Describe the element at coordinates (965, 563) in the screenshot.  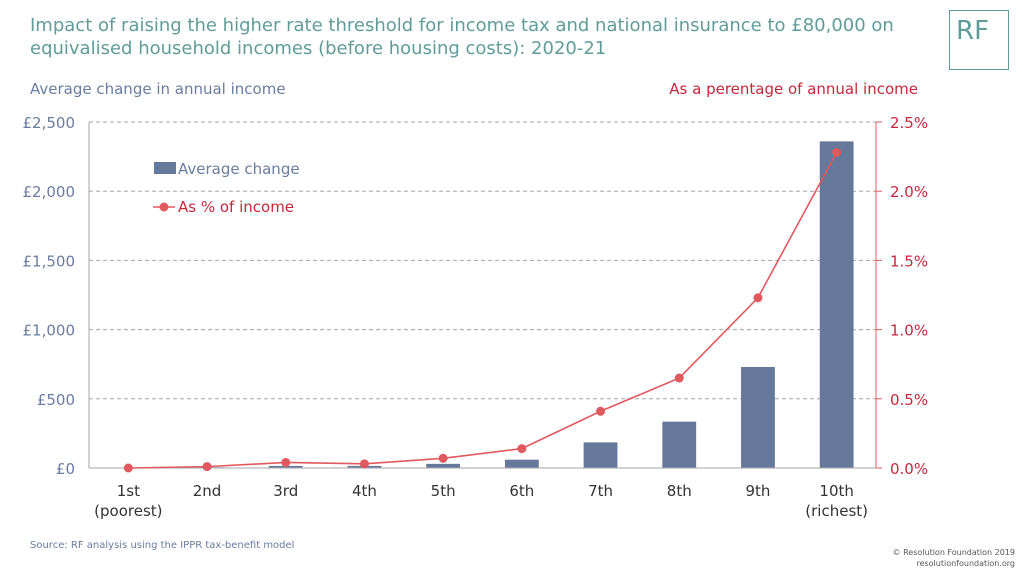
I see `copyright-line-2: resolutionfoundation.org` at that location.